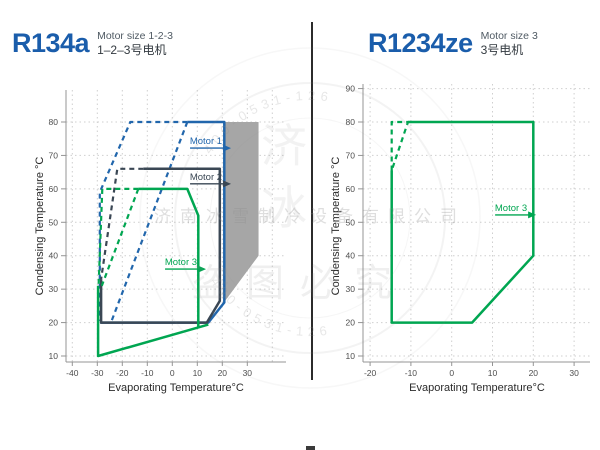 Image resolution: width=600 pixels, height=450 pixels. I want to click on motor-1-extended-dashed, so click(143, 220).